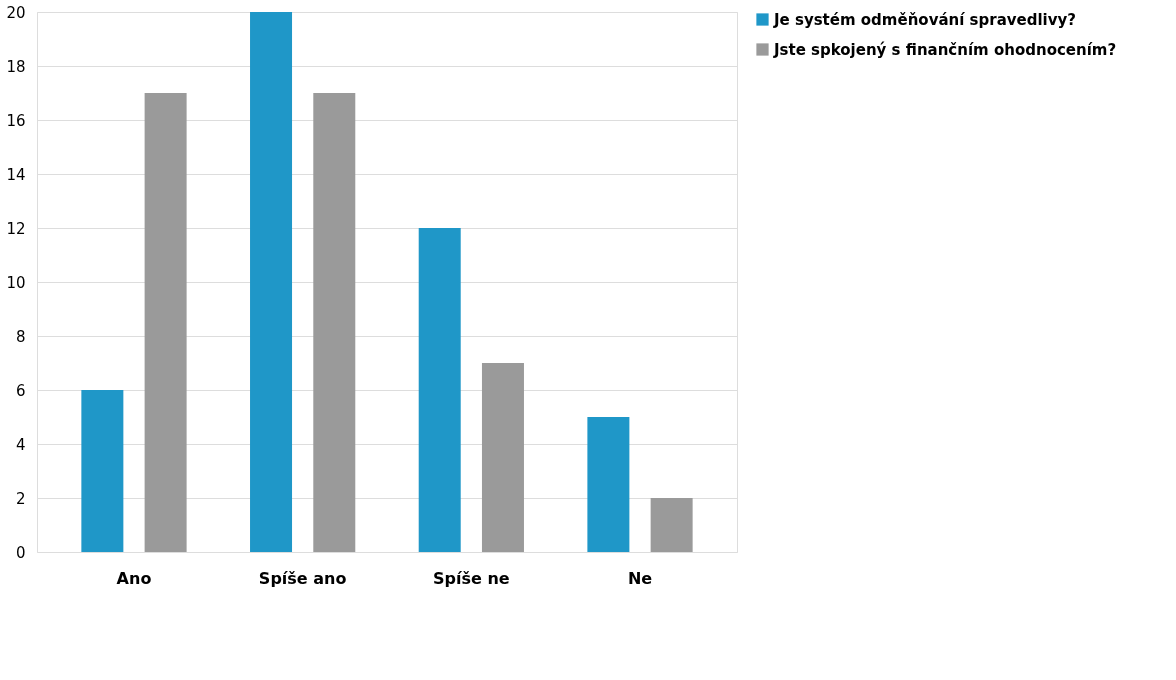 The height and width of the screenshot is (680, 1176). I want to click on y-tick-label: 4, so click(20, 444).